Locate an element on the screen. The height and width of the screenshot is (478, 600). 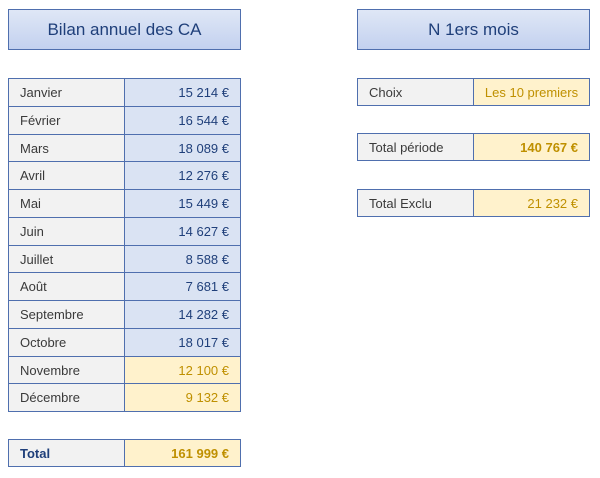
annual-ca-header: Bilan annuel des CA is located at coordinates (124, 29).